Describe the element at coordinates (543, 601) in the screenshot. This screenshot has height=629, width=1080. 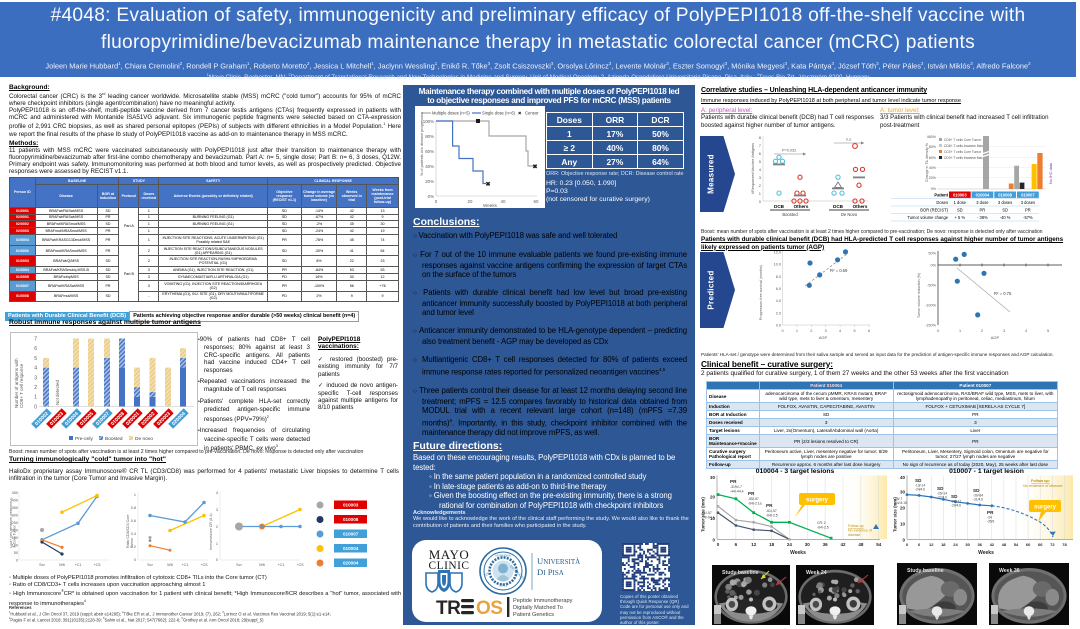
I see `svg-text: Peptide Immunotherapy` at that location.